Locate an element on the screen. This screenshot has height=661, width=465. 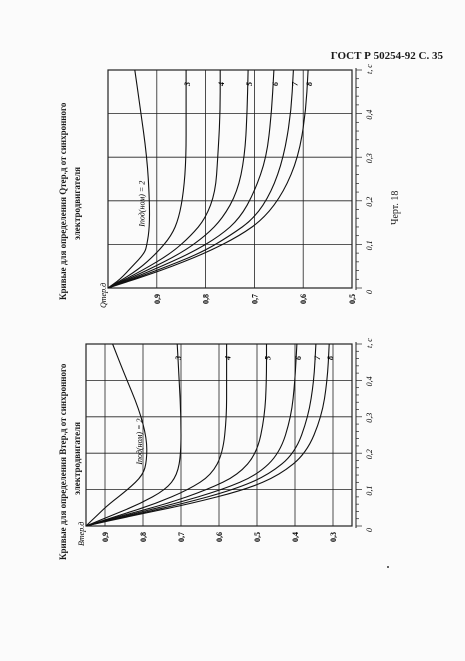
chart1-series-label-4: 4 is located at coordinates (228, 358).